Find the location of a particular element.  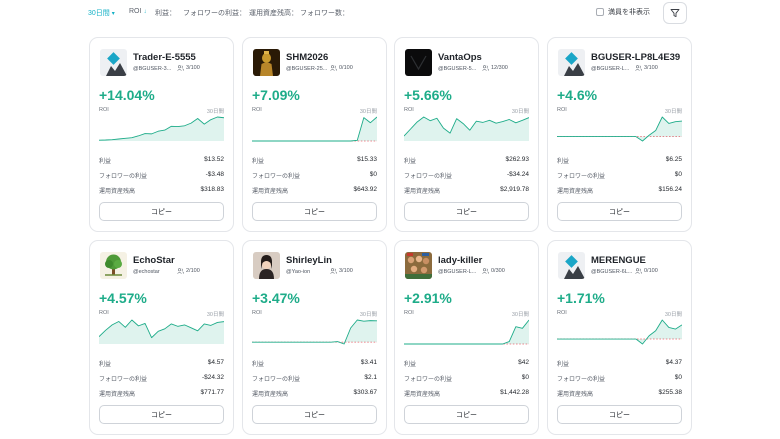

period-filter: 30日間 ▾ is located at coordinates (101, 13).